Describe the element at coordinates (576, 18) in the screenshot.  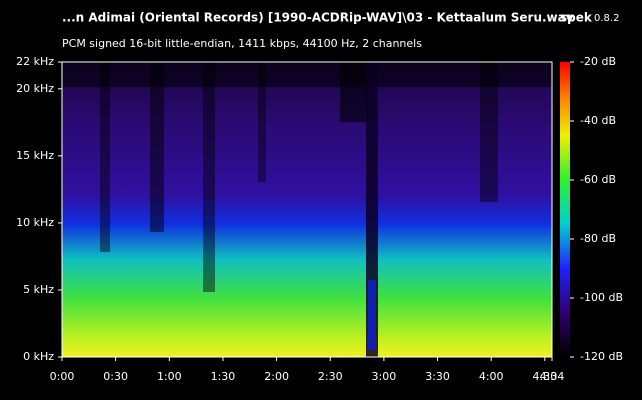
I see `app-name: spek` at that location.